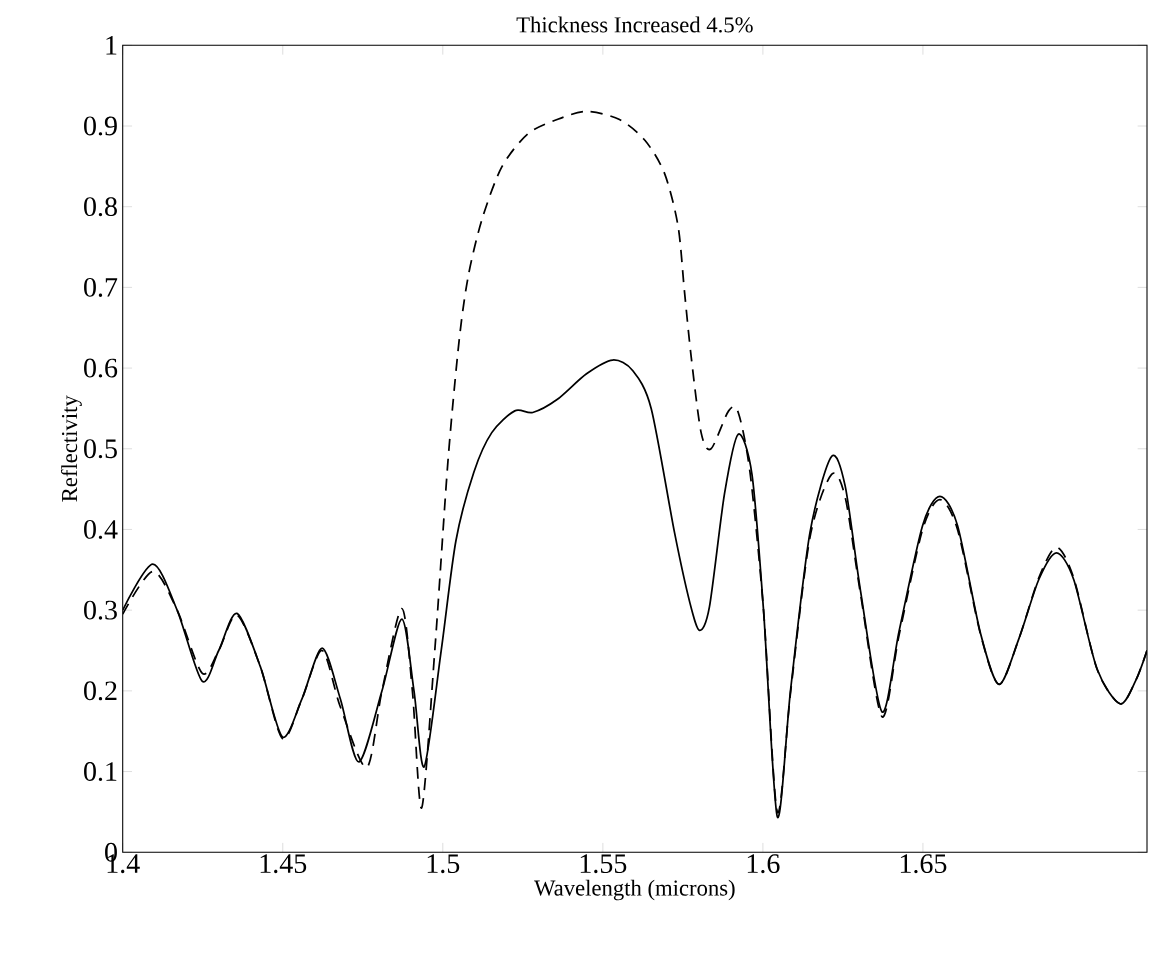 Image resolution: width=1151 pixels, height=980 pixels. I want to click on y-tick-label: 0.6, so click(101, 368).